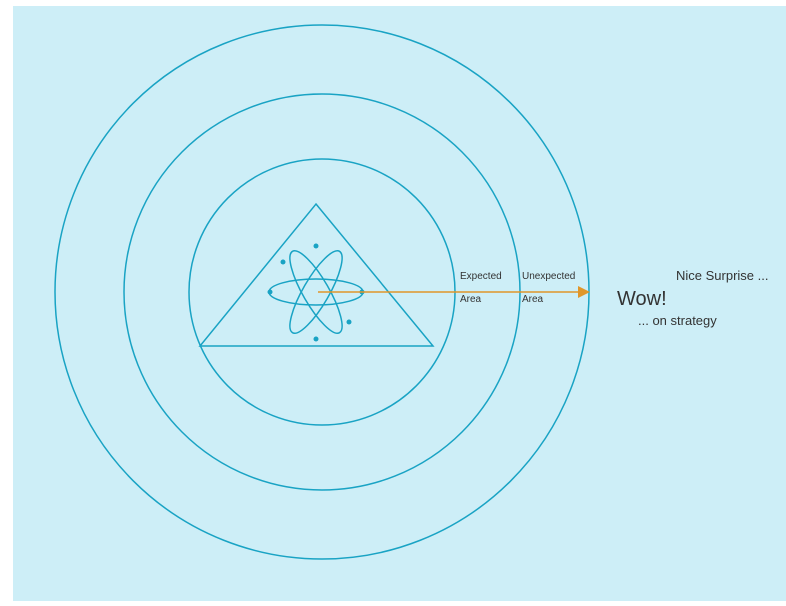  I want to click on atom-orbit, so click(316, 292).